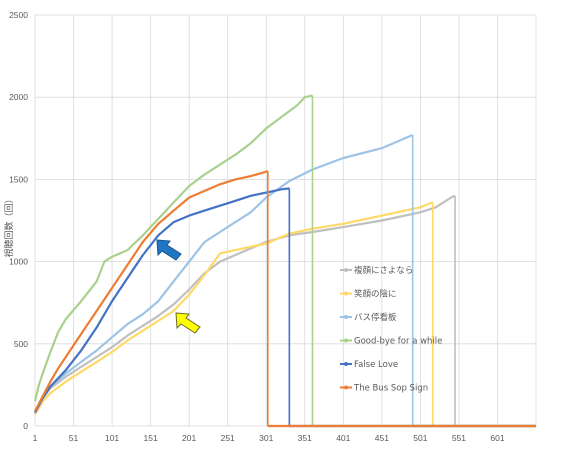  I want to click on blue-arrow-icon, so click(169, 250).